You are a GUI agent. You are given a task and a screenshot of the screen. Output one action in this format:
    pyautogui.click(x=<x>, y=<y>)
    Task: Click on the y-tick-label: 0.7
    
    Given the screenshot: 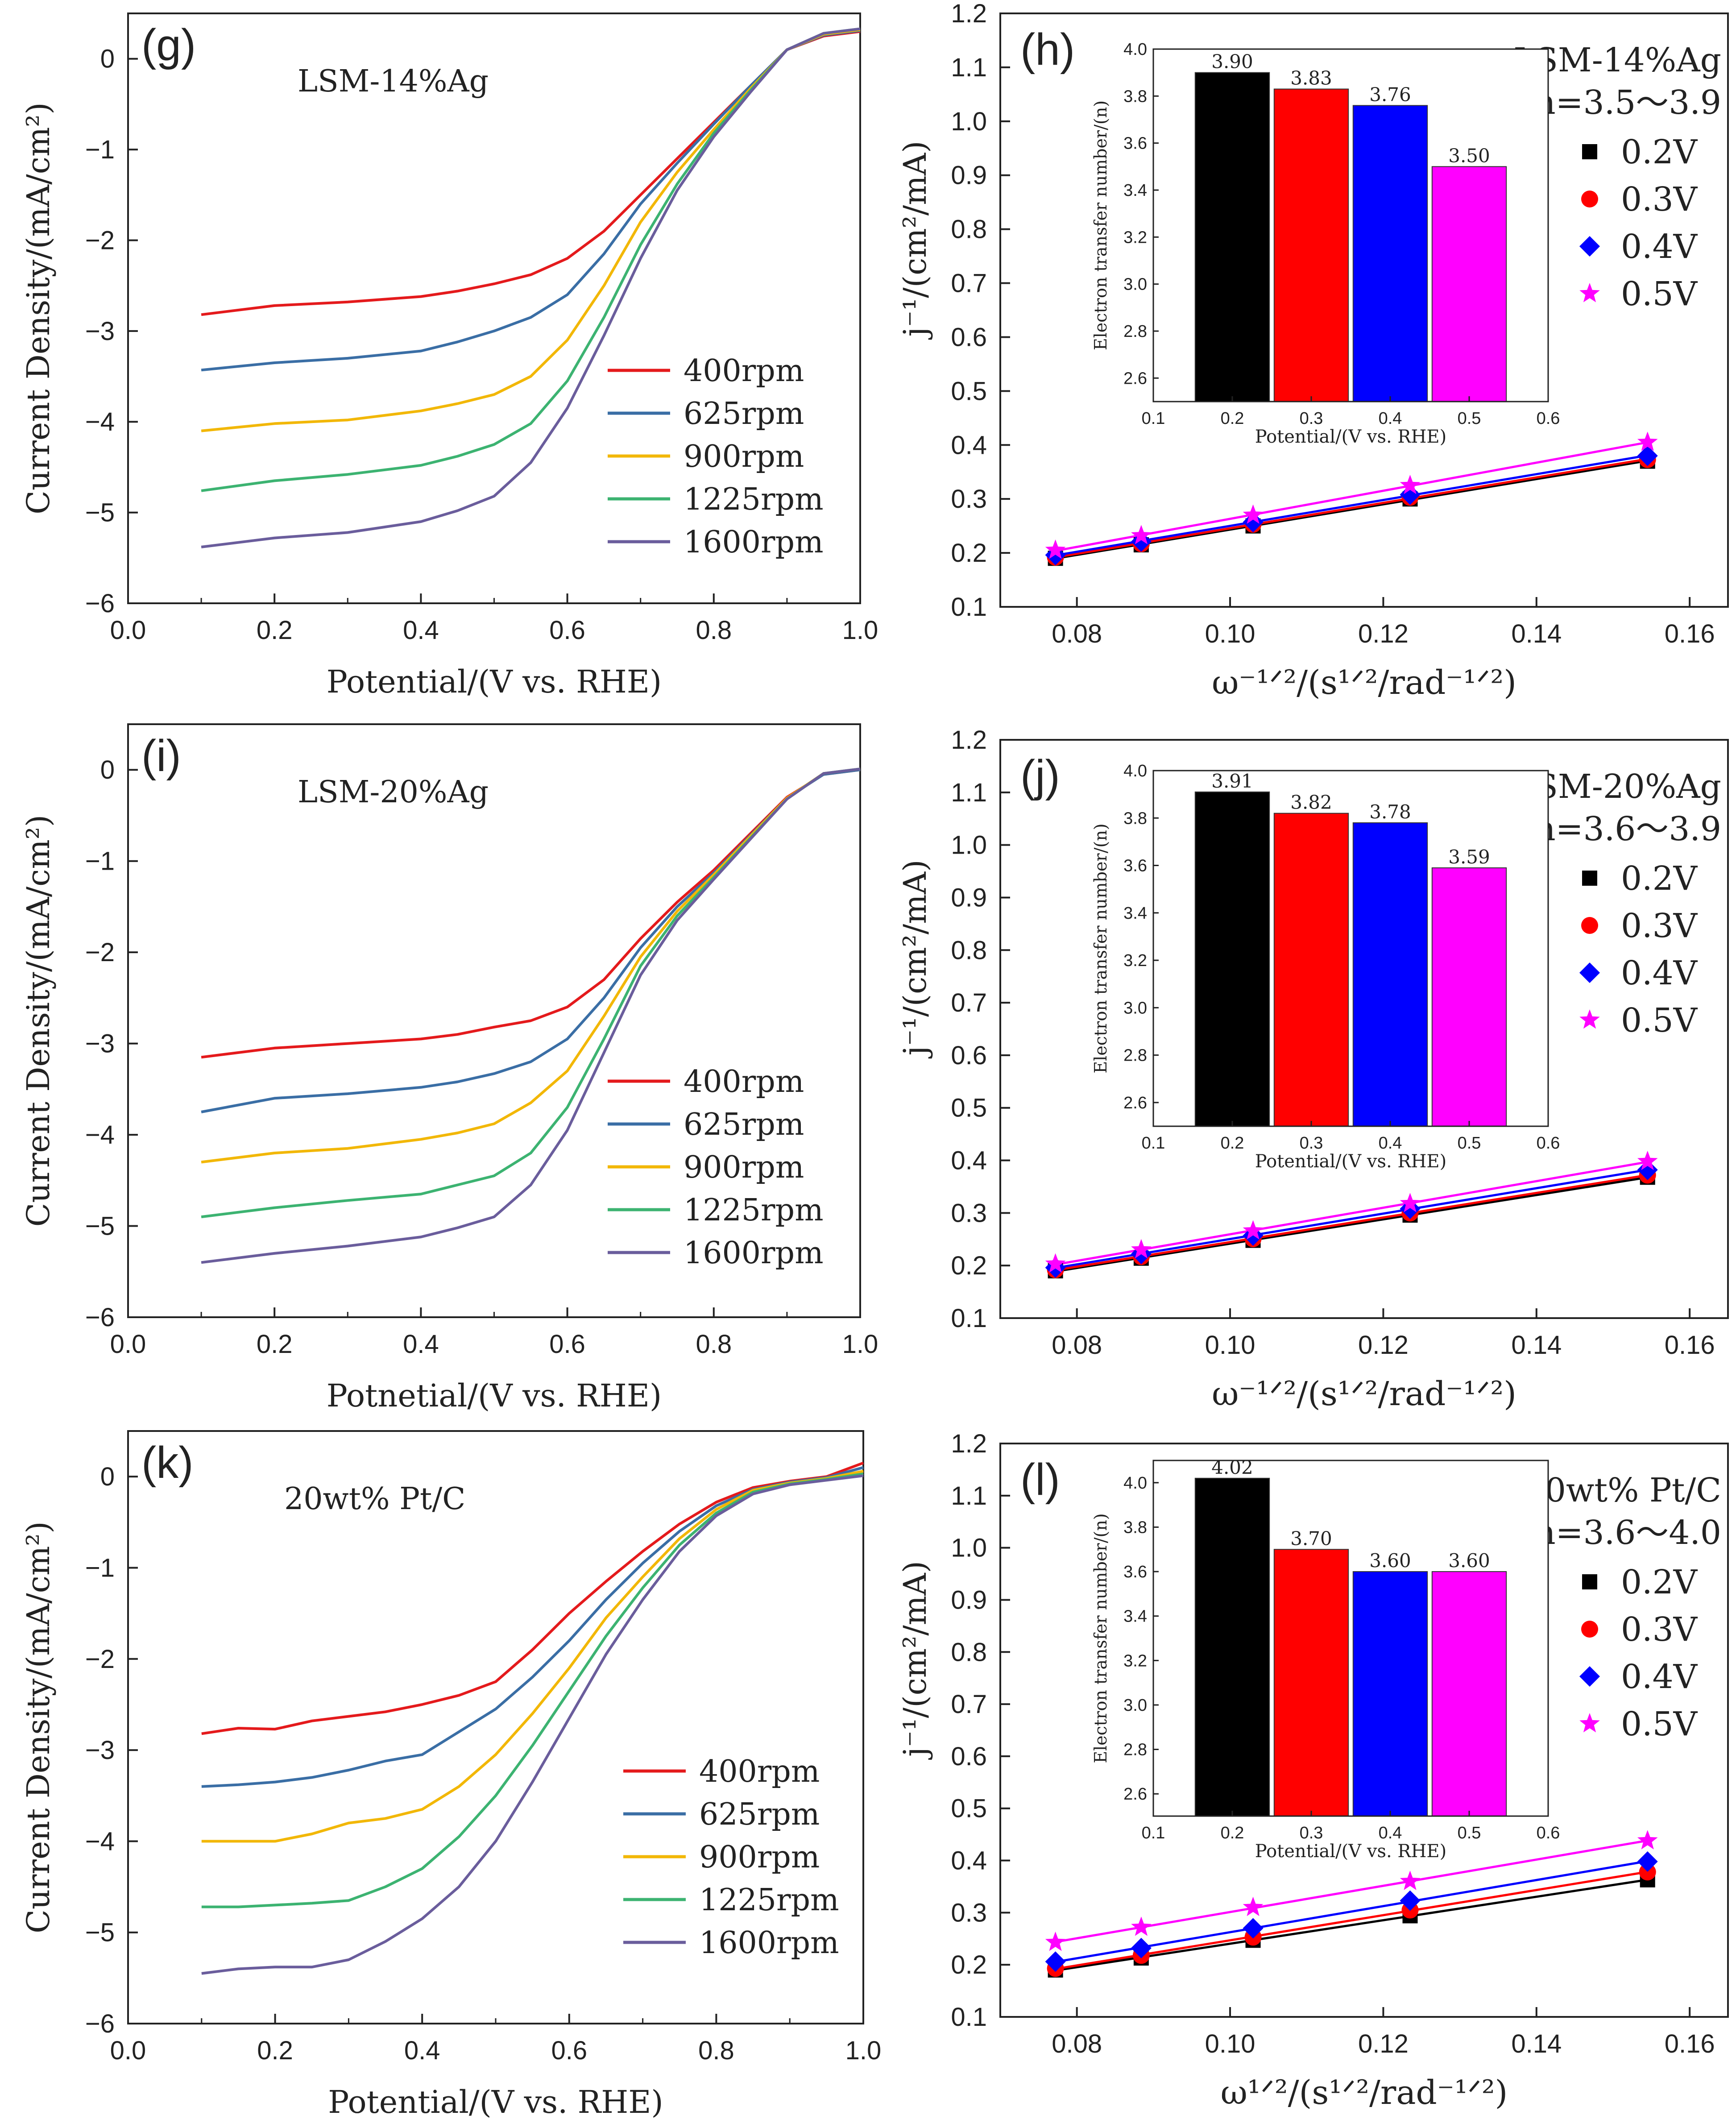 What is the action you would take?
    pyautogui.click(x=969, y=1002)
    